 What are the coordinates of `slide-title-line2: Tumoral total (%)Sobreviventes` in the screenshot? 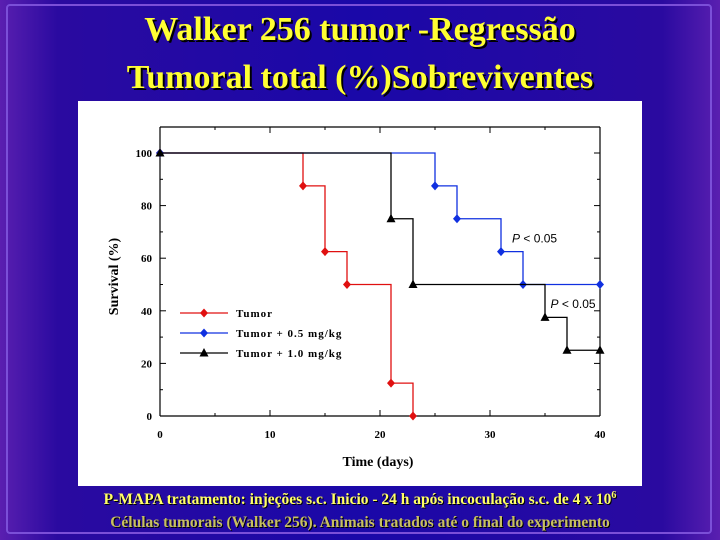 It's located at (360, 77).